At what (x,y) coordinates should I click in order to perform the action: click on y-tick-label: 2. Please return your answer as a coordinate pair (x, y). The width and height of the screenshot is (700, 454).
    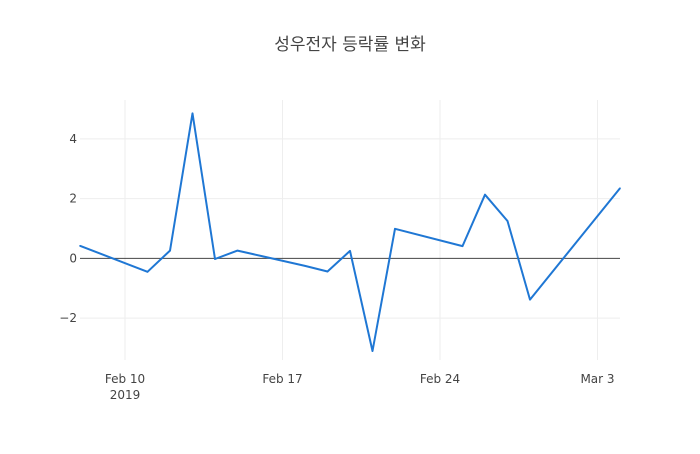
    Looking at the image, I should click on (73, 199).